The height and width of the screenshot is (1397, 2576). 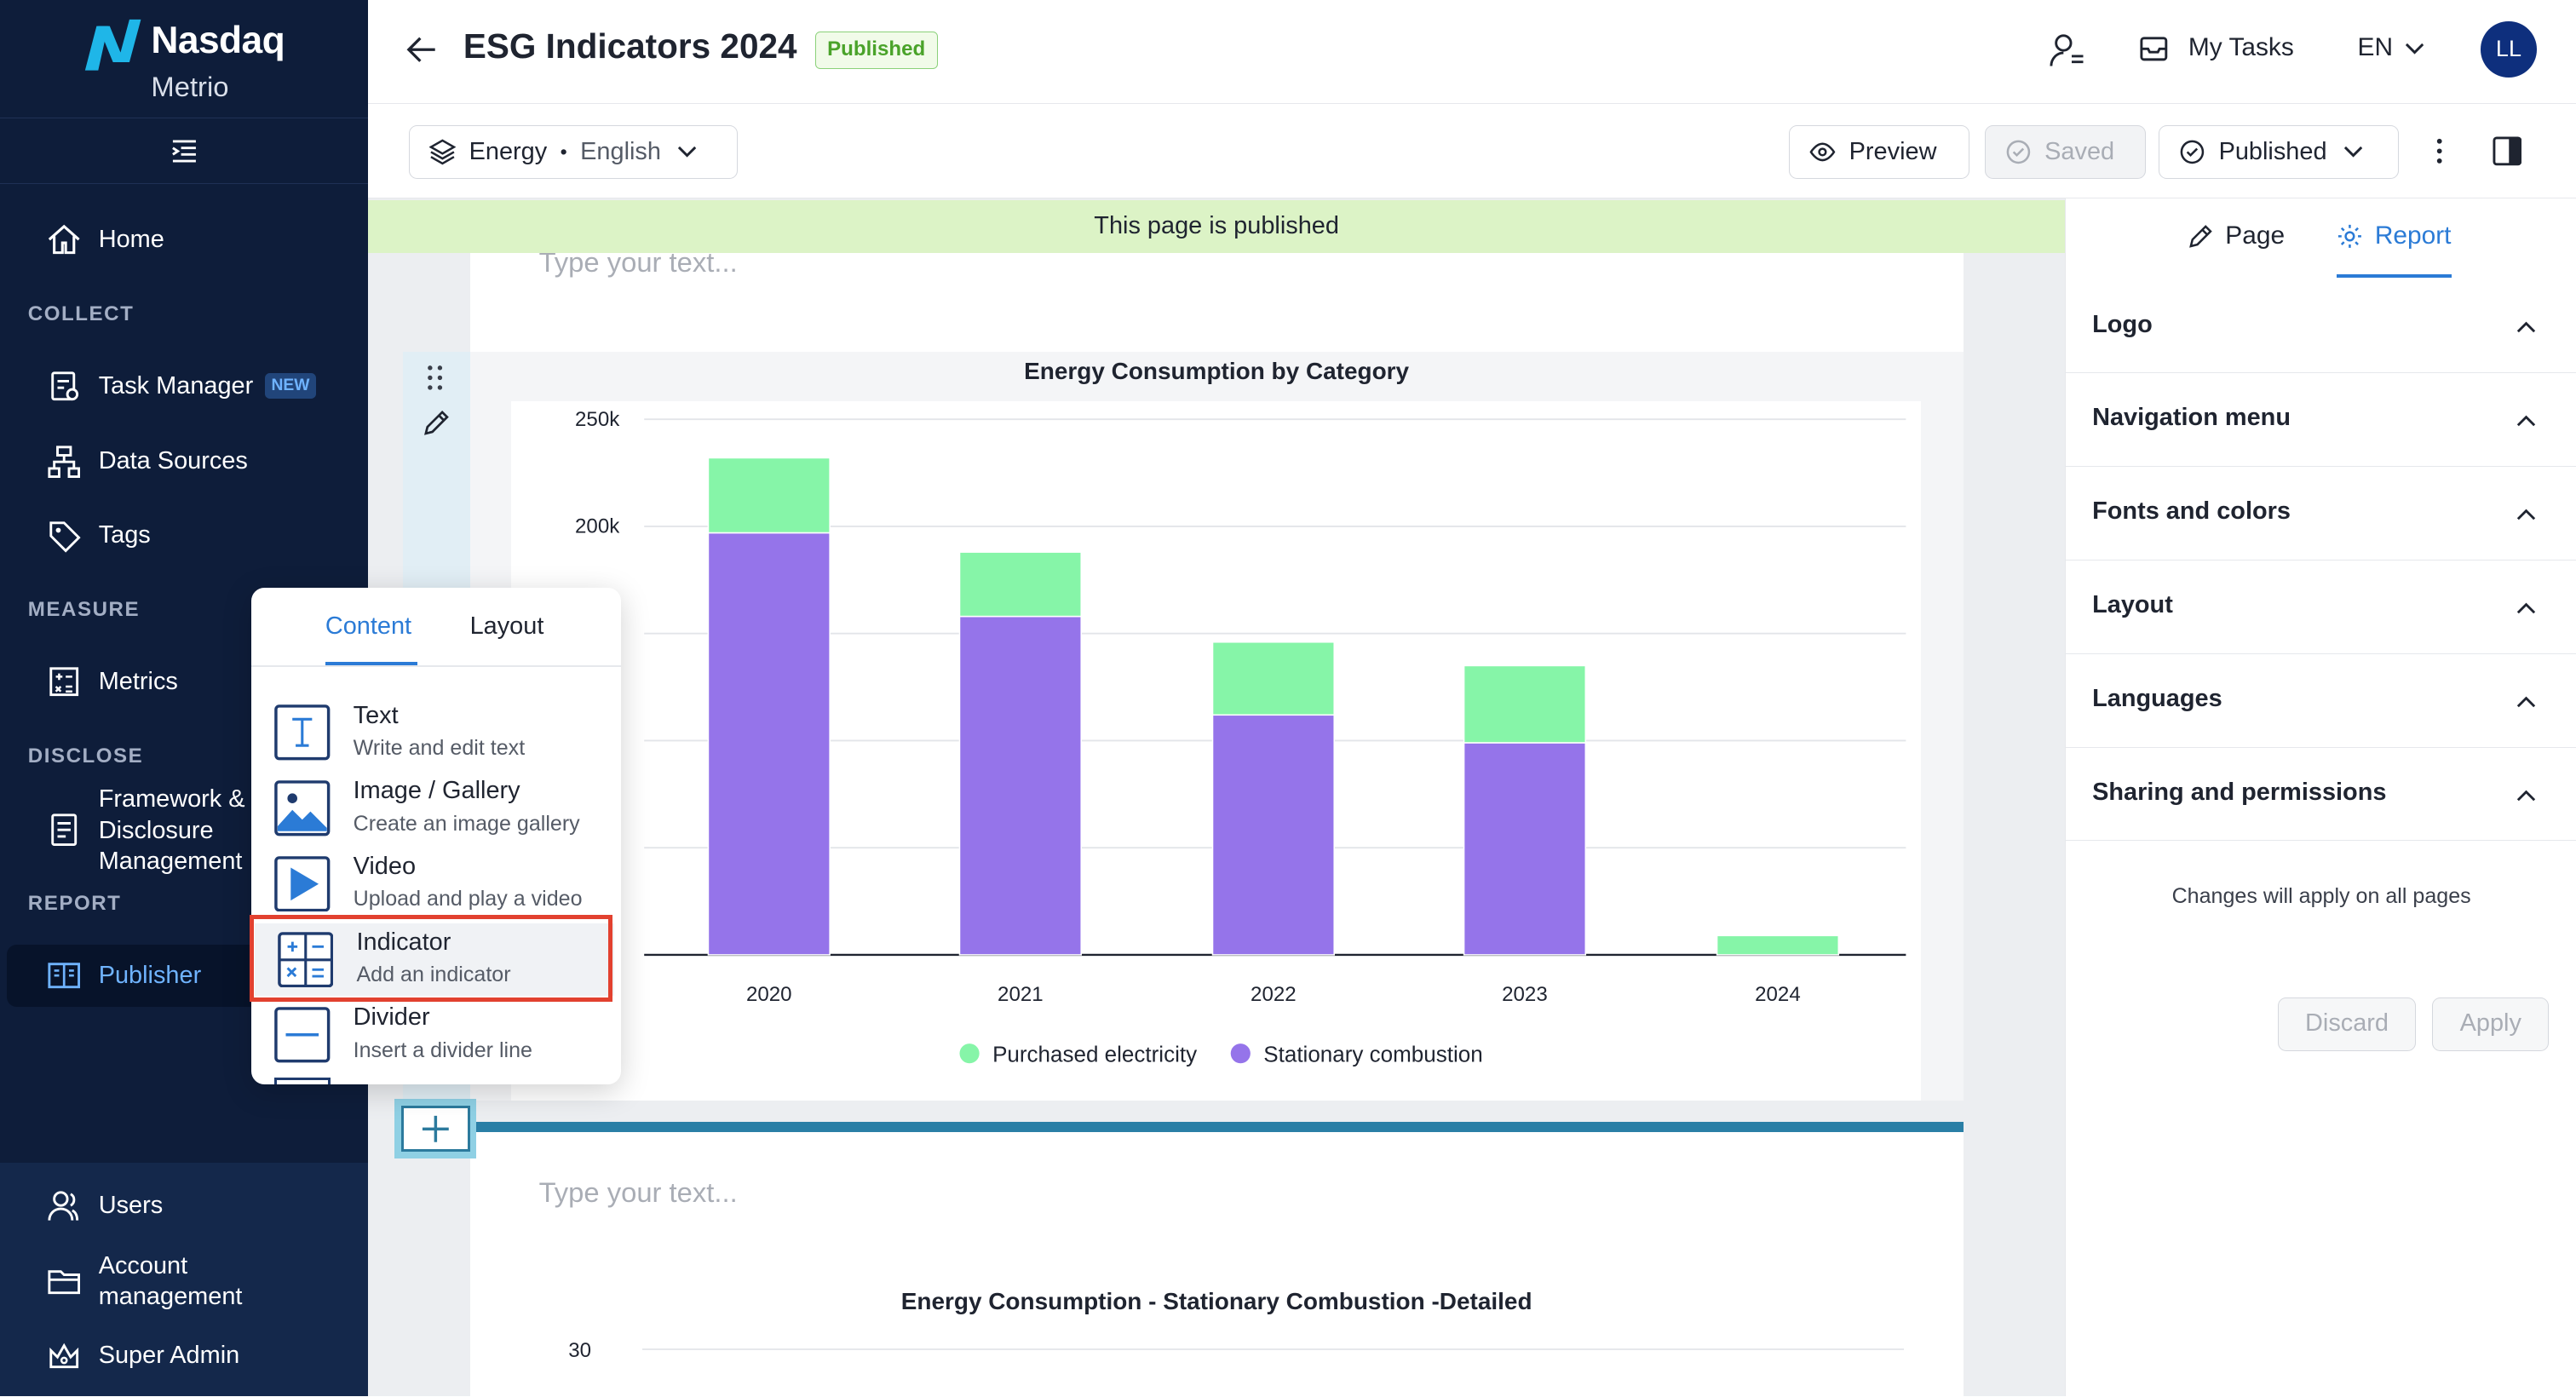 What do you see at coordinates (2065, 152) in the screenshot?
I see `saved-button: Saved` at bounding box center [2065, 152].